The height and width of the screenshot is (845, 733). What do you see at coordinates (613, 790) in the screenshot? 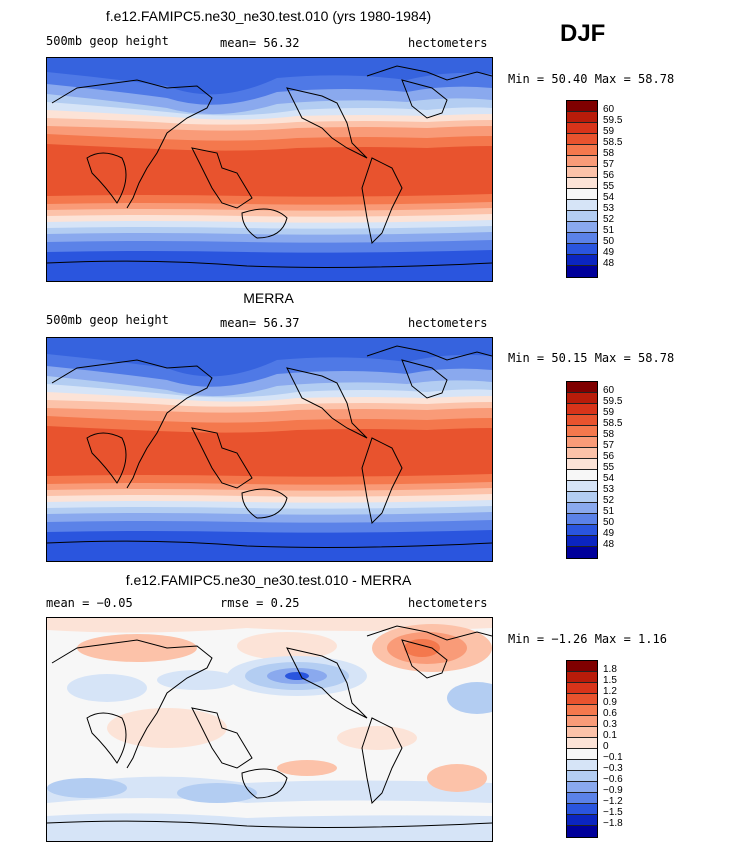
I see `colorbar-tick-label: −0.9` at bounding box center [613, 790].